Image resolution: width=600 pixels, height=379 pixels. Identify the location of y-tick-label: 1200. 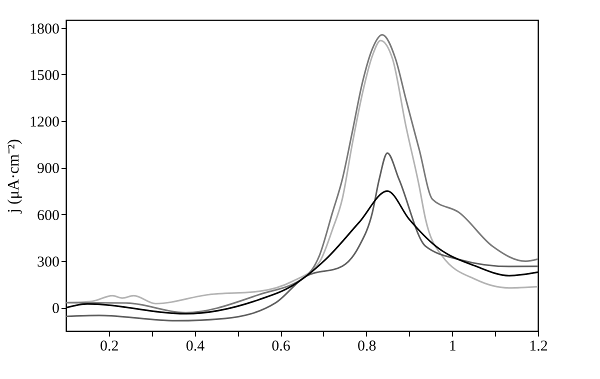
(45, 122).